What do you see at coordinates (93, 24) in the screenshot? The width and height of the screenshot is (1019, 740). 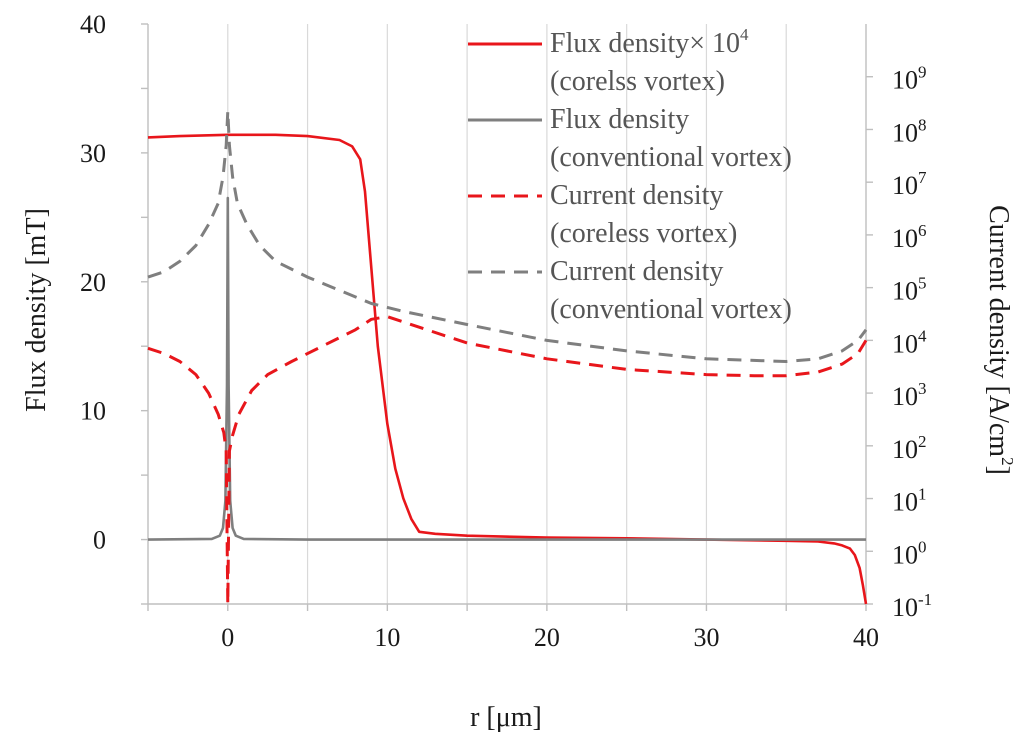 I see `y-left-tick-label: 40` at bounding box center [93, 24].